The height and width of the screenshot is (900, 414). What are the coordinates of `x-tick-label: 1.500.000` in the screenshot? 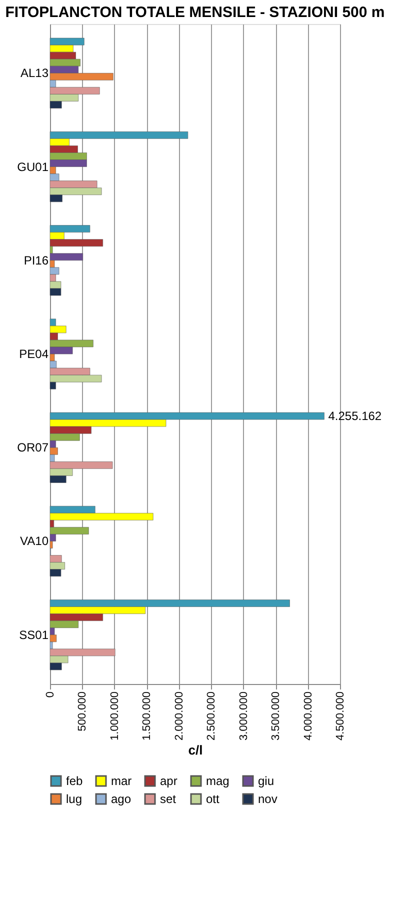 It's located at (147, 716).